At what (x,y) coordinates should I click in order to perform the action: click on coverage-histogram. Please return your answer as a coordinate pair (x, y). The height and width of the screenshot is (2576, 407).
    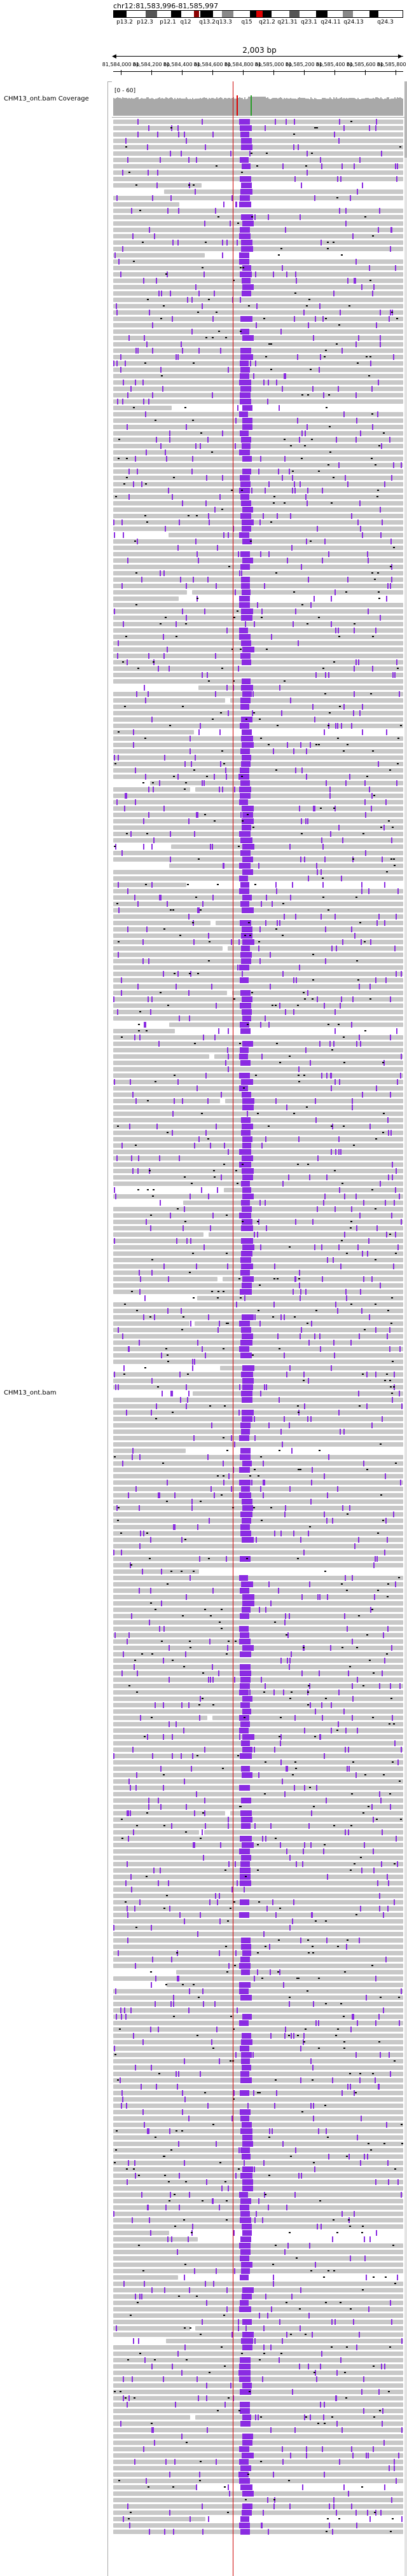
    Looking at the image, I should click on (258, 105).